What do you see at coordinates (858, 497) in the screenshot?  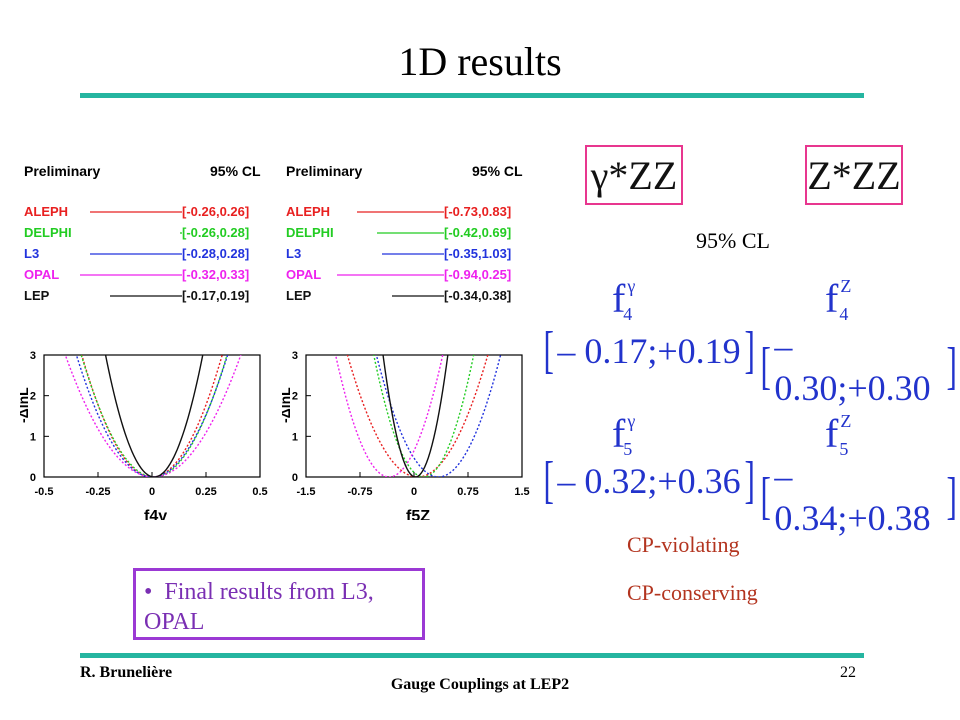 I see `interval-f5-z: [– 0.34;+0.38]` at bounding box center [858, 497].